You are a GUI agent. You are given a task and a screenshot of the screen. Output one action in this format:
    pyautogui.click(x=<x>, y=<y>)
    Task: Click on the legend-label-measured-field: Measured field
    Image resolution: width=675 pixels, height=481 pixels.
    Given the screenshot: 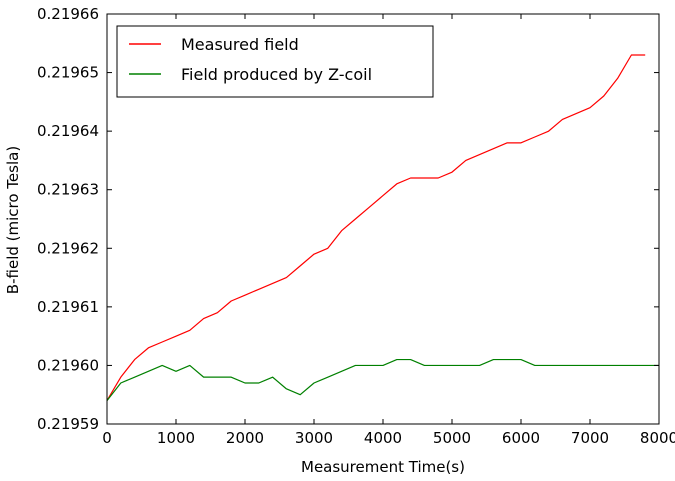 What is the action you would take?
    pyautogui.click(x=240, y=44)
    